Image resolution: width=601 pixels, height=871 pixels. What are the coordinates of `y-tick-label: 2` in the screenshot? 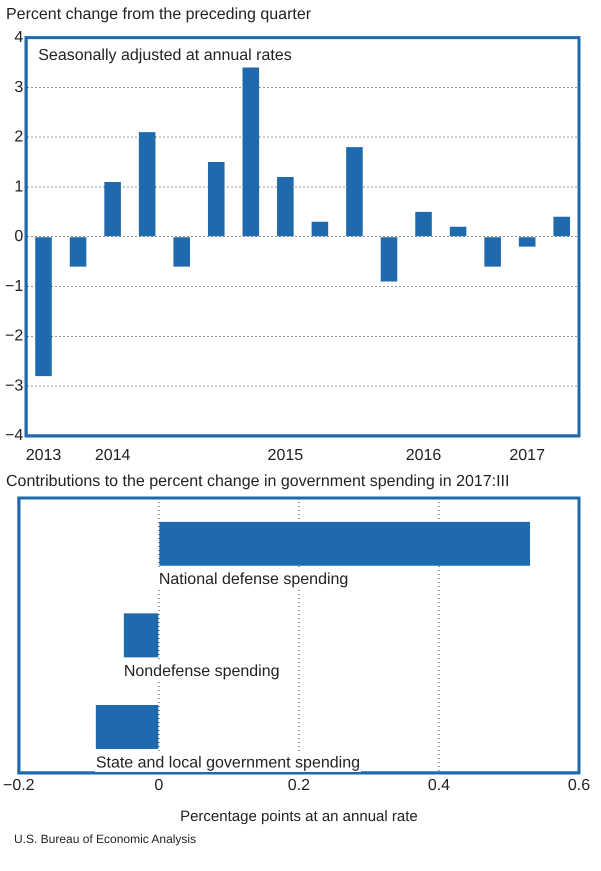 It's located at (19, 137).